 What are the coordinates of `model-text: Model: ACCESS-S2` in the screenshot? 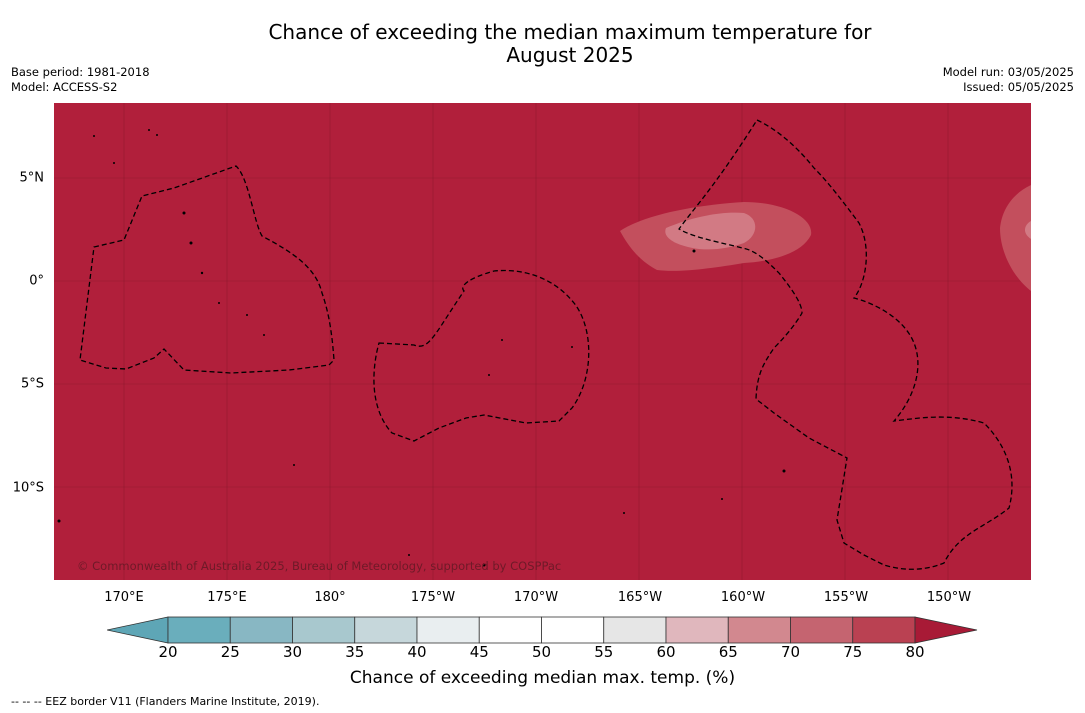 It's located at (64, 87).